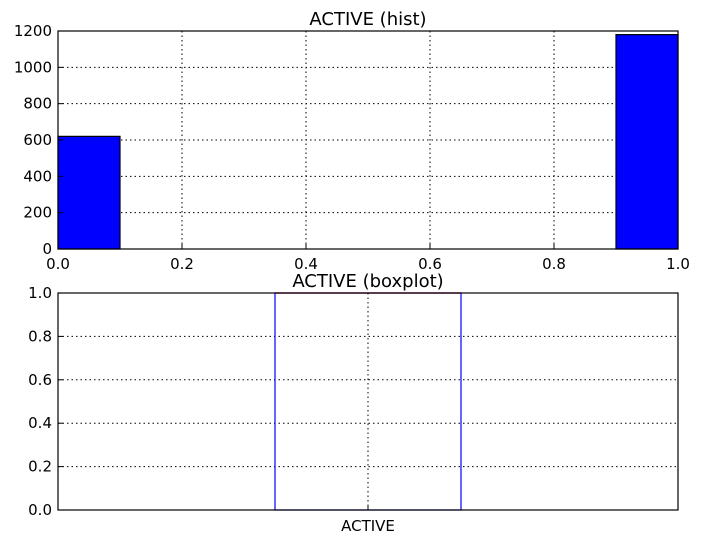 The height and width of the screenshot is (545, 701). Describe the element at coordinates (33, 67) in the screenshot. I see `histogram-ytick-label: 1000` at that location.